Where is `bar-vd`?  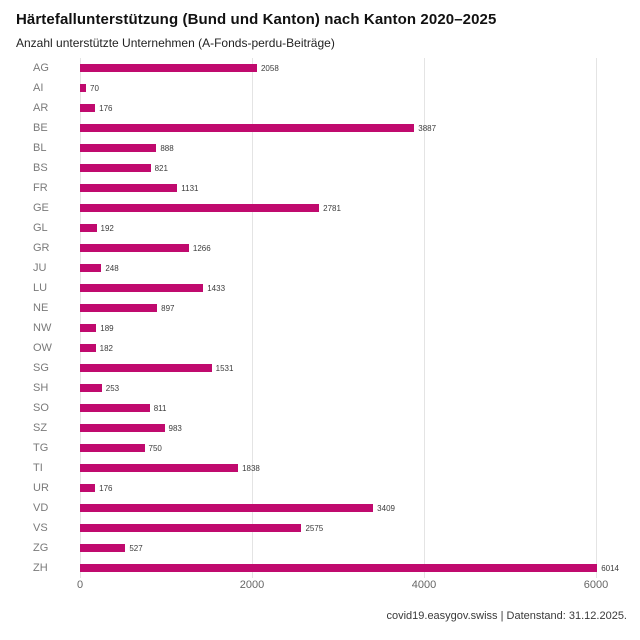
bar-vd is located at coordinates (227, 508).